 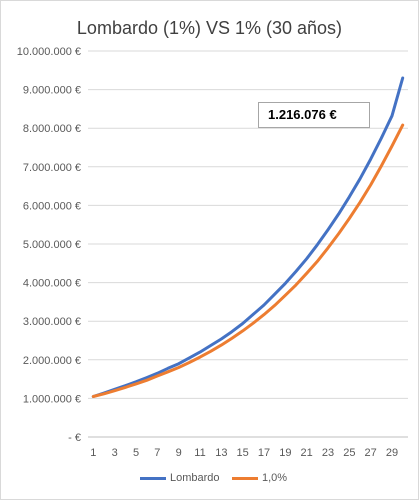 I want to click on y-tick-label: 2.000.000 €, so click(x=52, y=361).